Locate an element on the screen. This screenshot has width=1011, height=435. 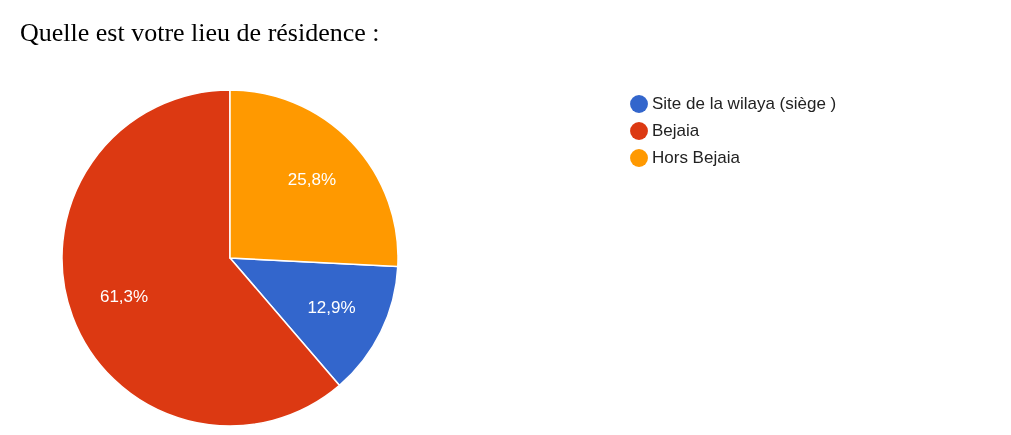
legend-label: Hors Bejaia is located at coordinates (696, 157).